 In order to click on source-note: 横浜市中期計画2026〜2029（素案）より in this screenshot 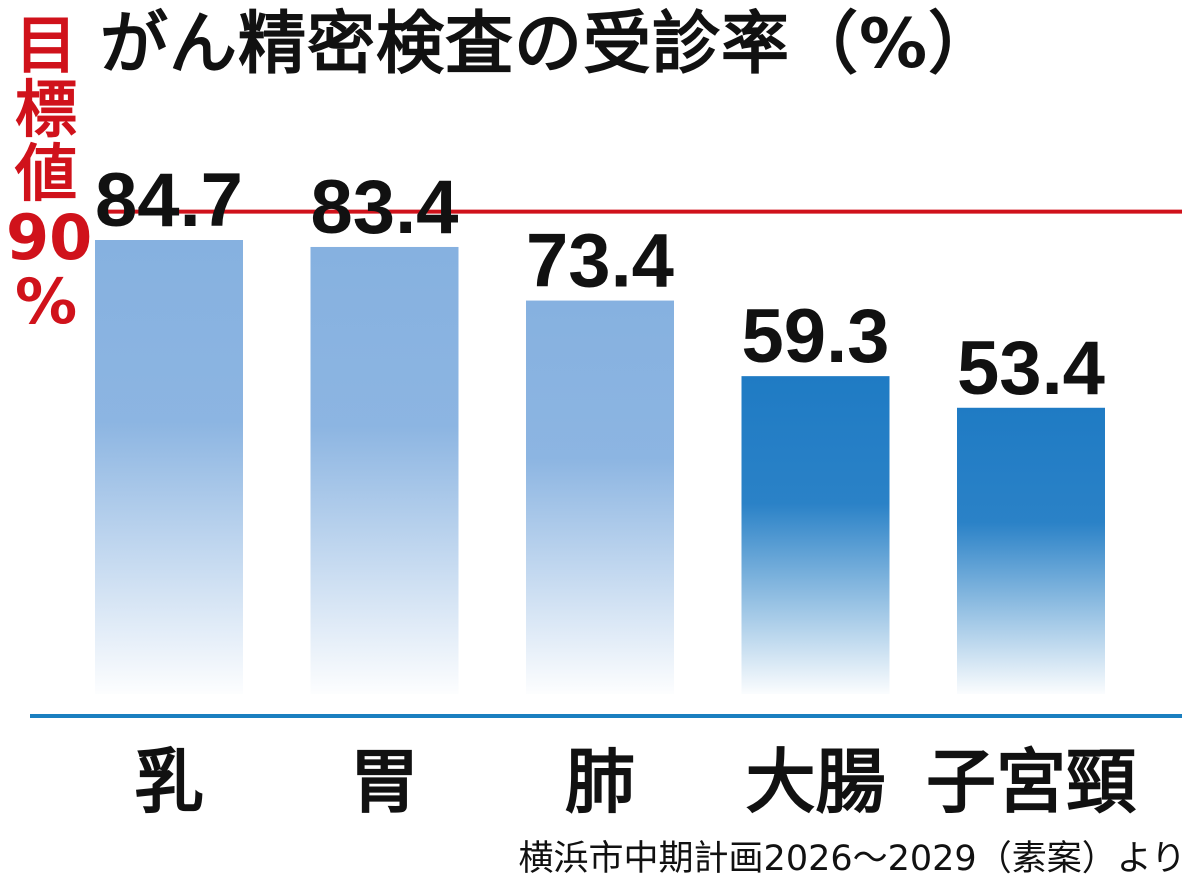, I will do `click(852, 859)`.